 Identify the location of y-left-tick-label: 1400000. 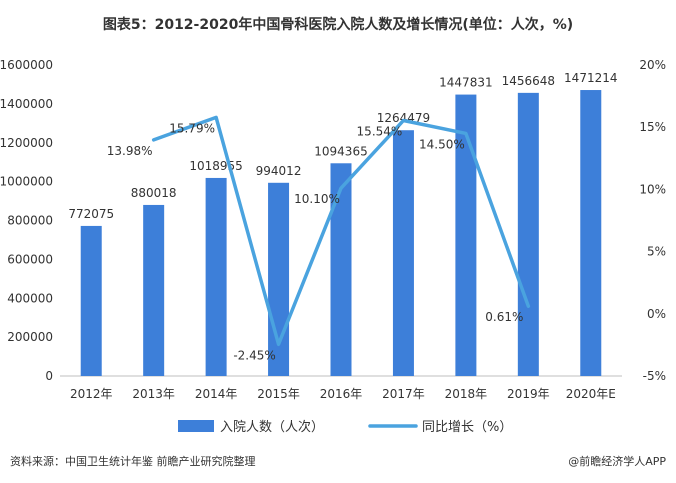
(26, 104).